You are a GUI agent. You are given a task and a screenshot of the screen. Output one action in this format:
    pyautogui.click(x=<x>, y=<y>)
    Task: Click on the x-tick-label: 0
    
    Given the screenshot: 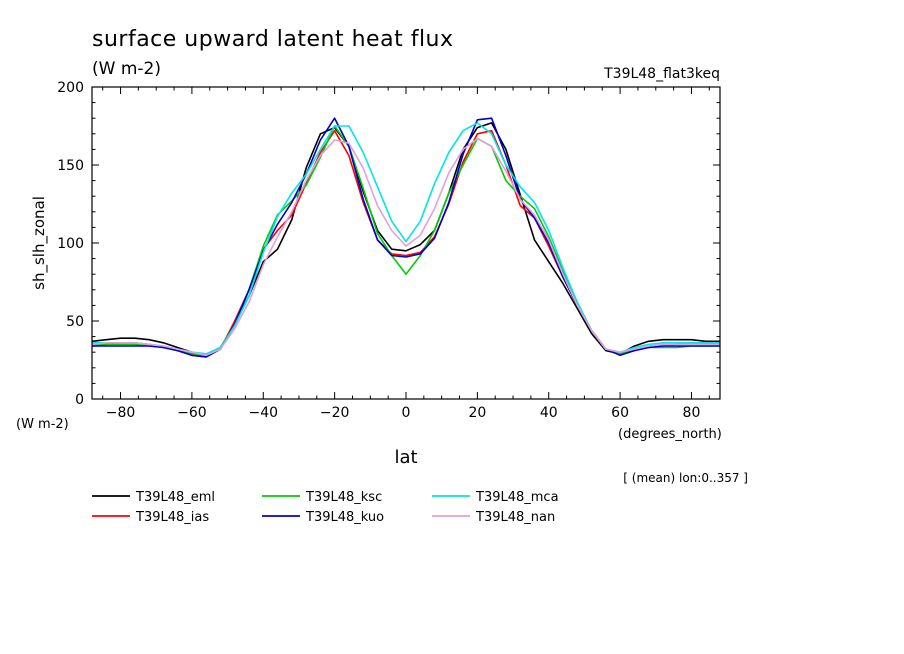 What is the action you would take?
    pyautogui.click(x=406, y=413)
    